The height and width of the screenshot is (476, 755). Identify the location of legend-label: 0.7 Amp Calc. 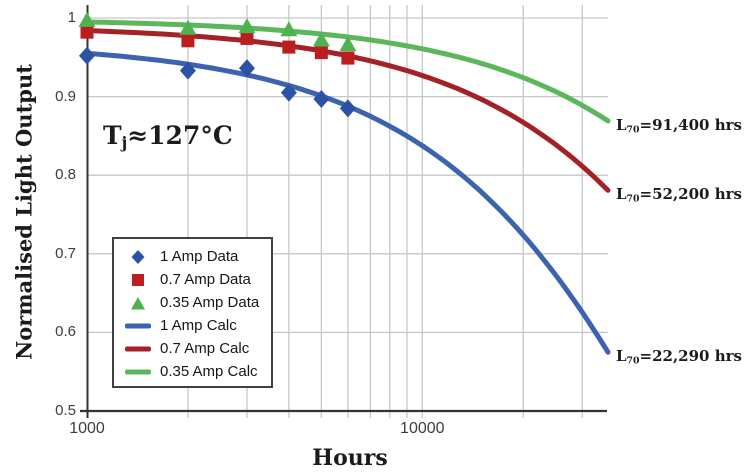
(205, 348).